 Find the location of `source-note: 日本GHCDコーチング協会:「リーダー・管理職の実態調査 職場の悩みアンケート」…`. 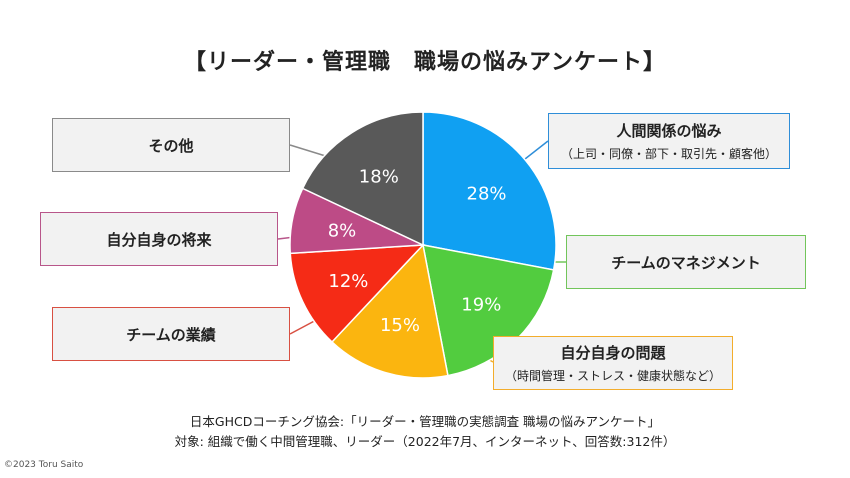

source-note: 日本GHCDコーチング協会:「リーダー・管理職の実態調査 職場の悩みアンケート」… is located at coordinates (425, 432).